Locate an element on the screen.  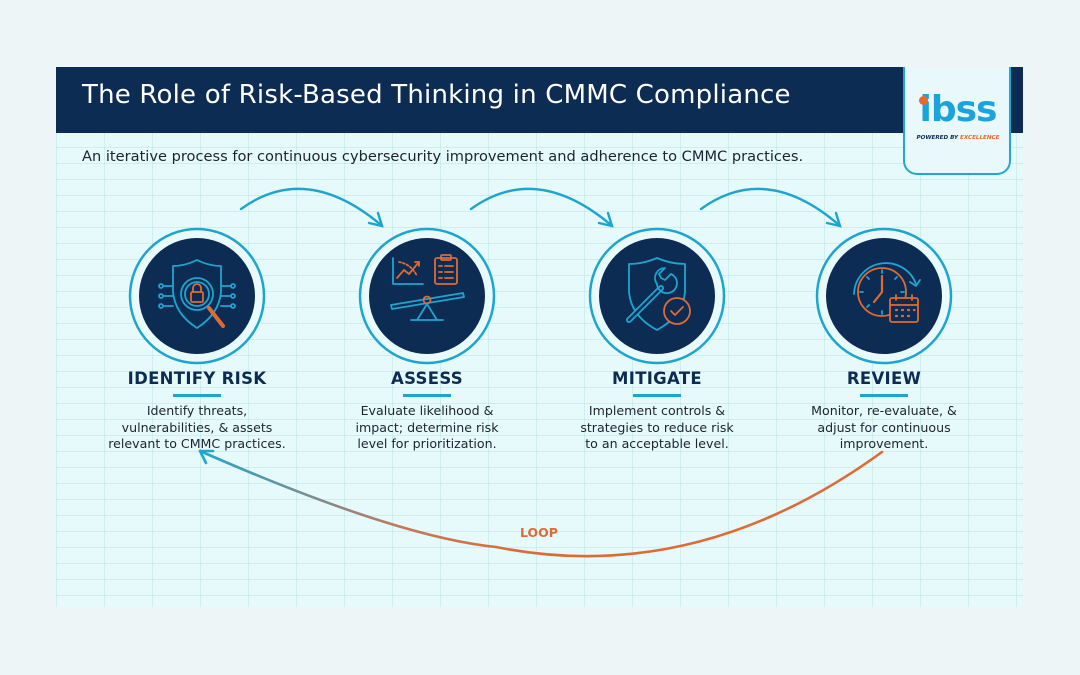
logo-tagline: POWERED BY EXCELLENCE is located at coordinates (958, 138).